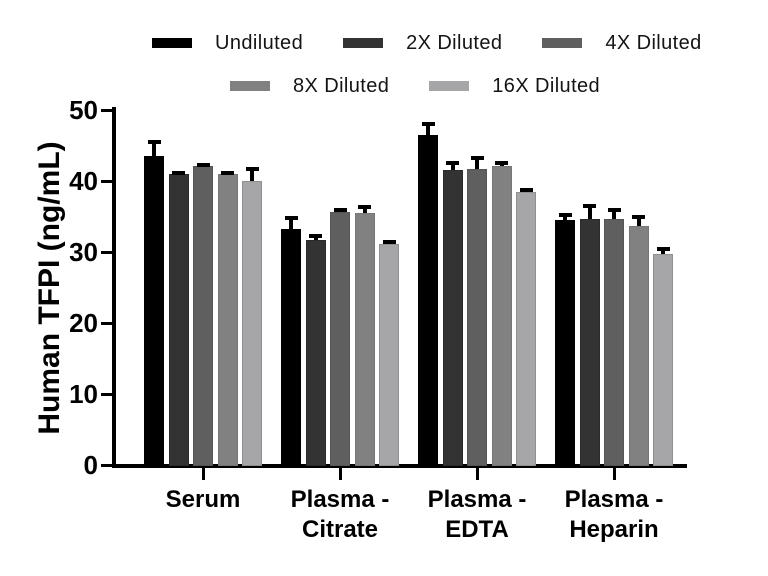 This screenshot has height=576, width=768. I want to click on legend-label: 2X Diluted, so click(454, 42).